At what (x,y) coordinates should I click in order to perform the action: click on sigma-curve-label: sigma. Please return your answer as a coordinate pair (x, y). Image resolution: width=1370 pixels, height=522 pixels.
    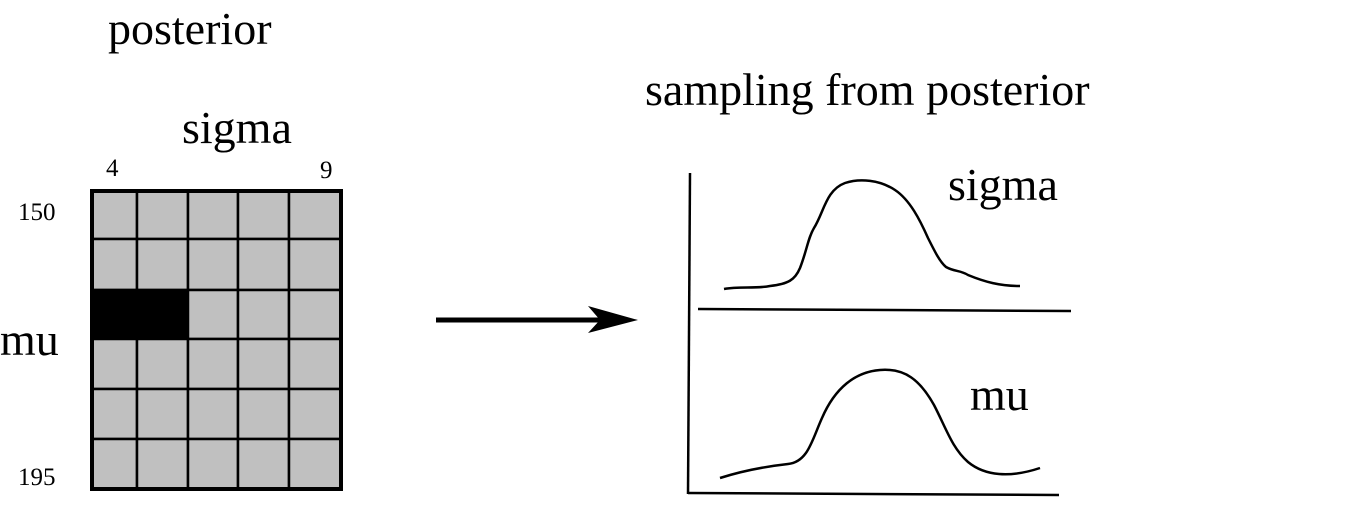
    Looking at the image, I should click on (1003, 184).